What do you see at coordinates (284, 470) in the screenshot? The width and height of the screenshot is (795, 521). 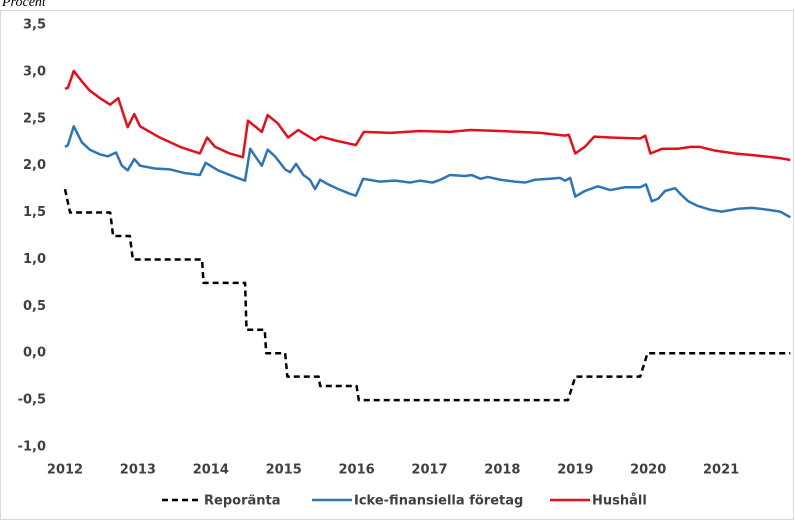 I see `x-tick-label: 2015` at bounding box center [284, 470].